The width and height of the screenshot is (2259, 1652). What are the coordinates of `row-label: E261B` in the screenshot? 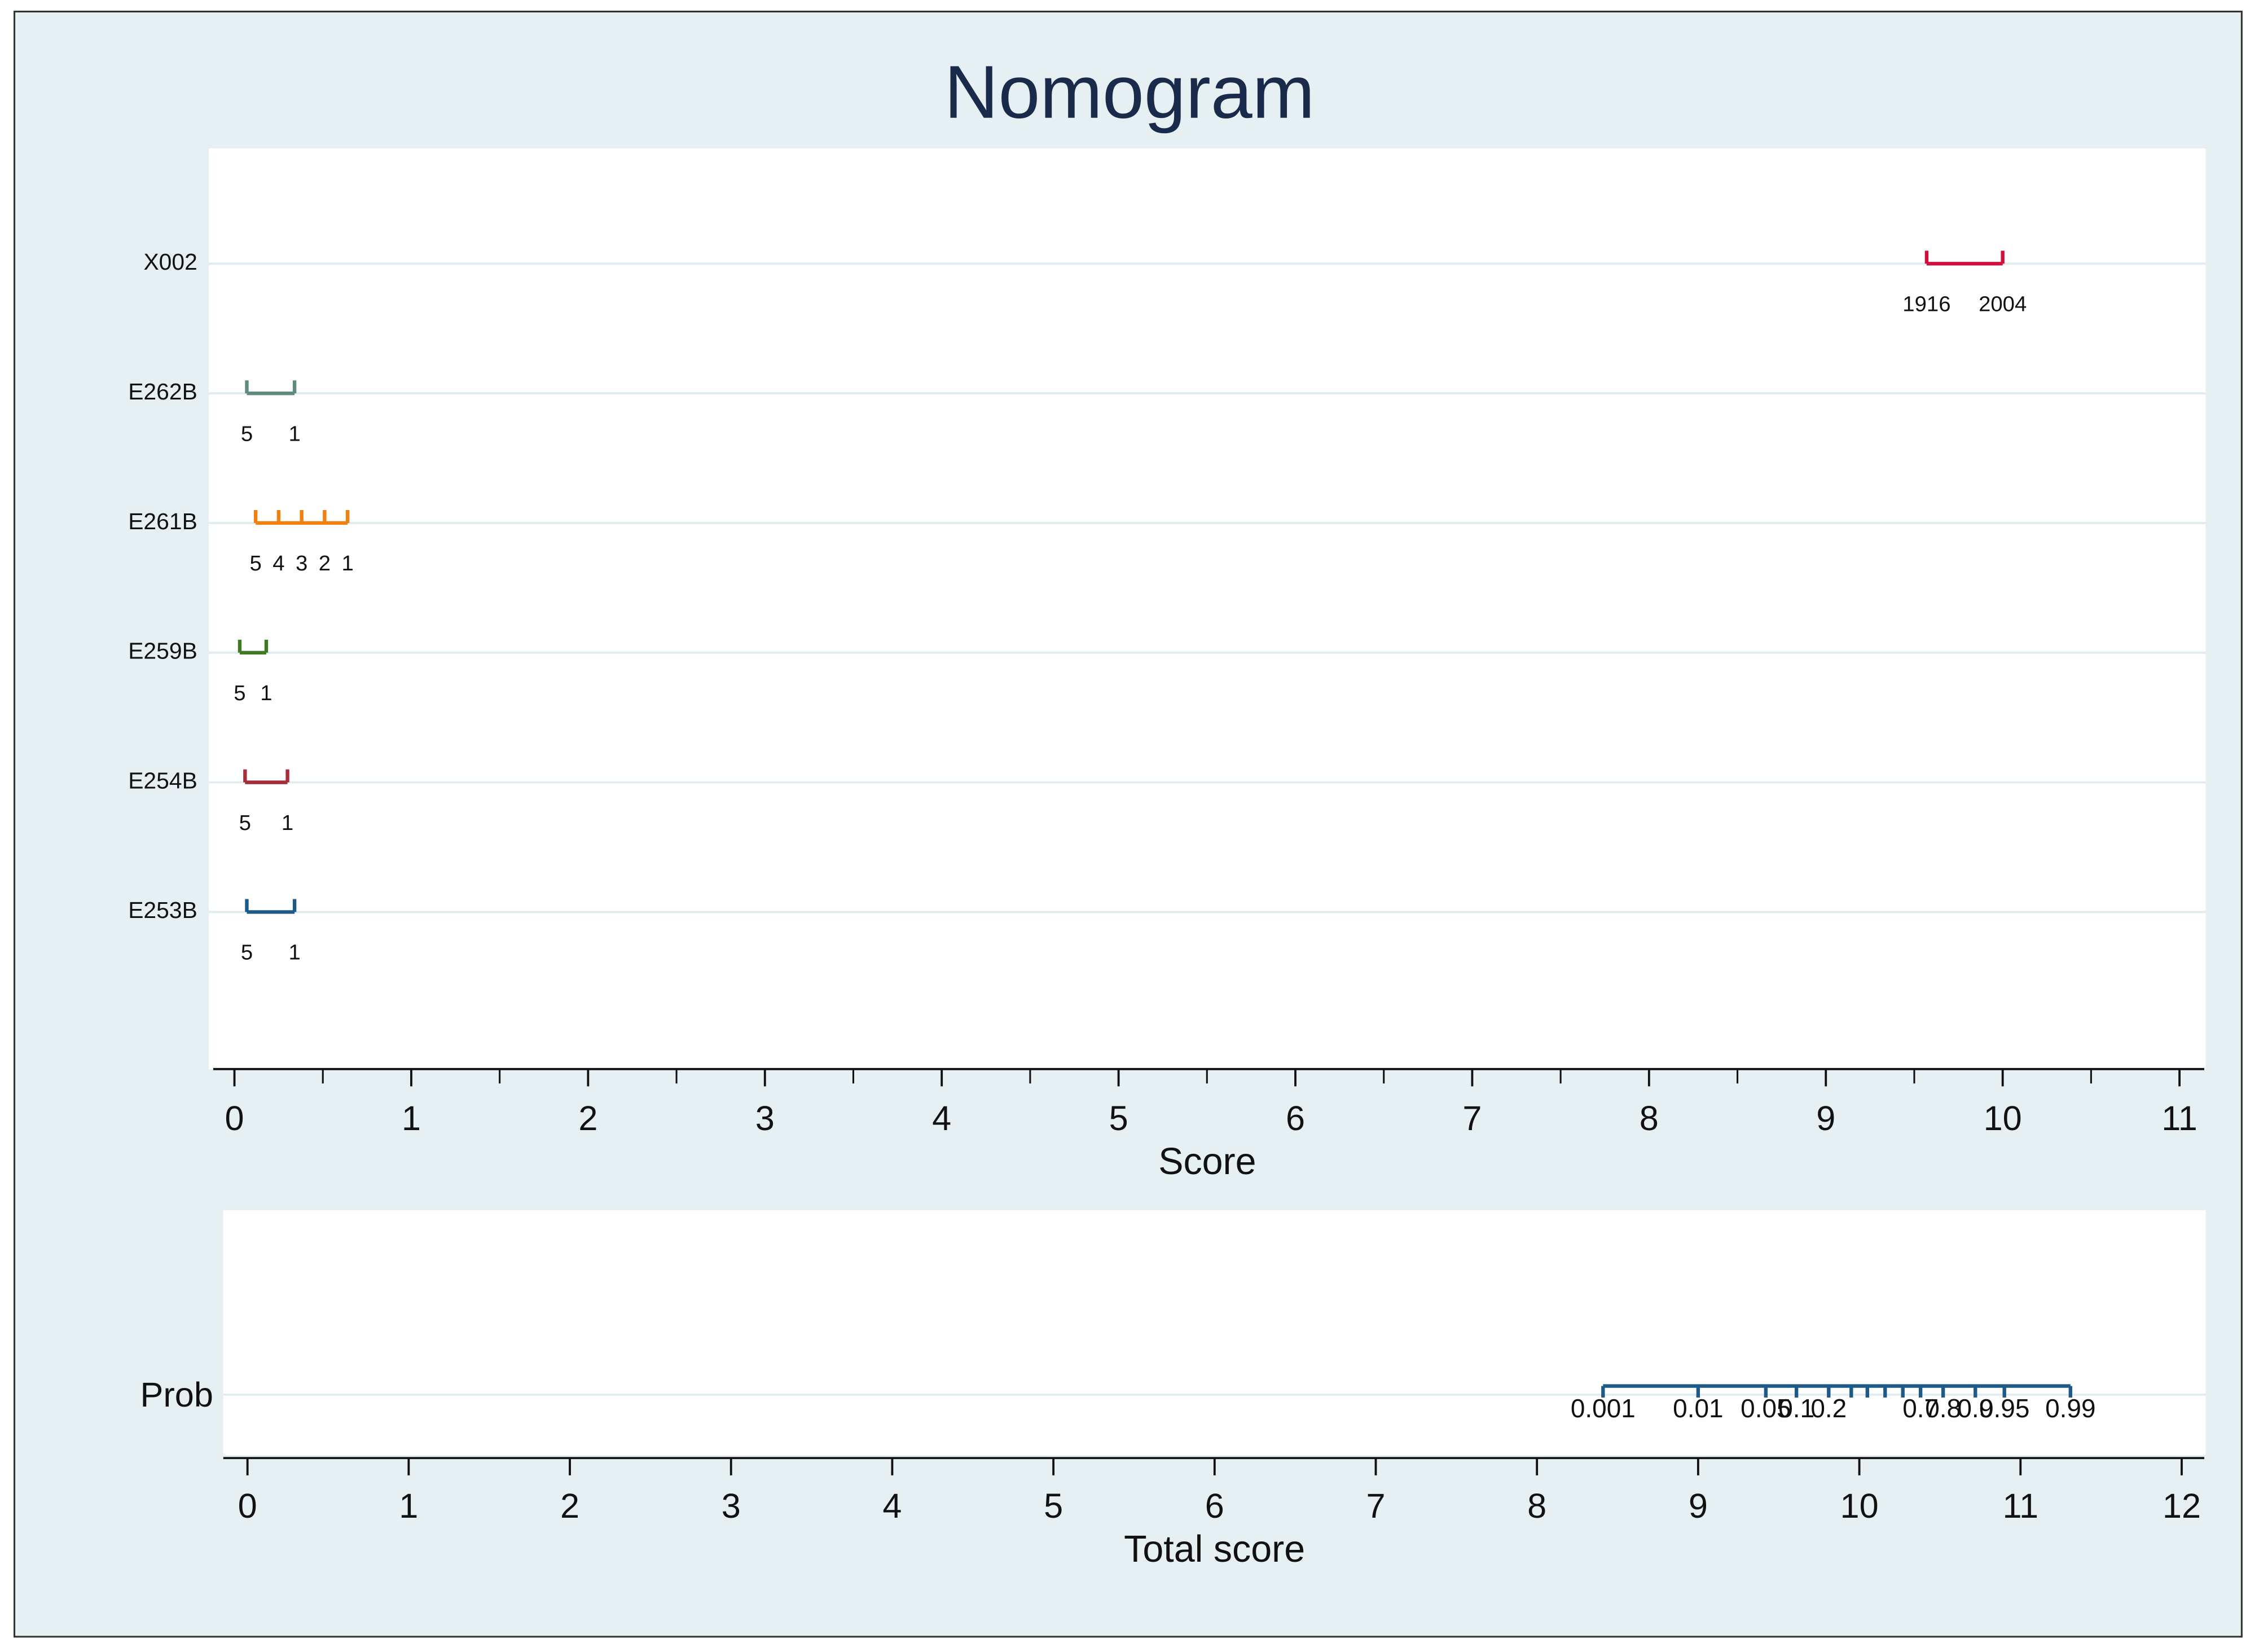 It's located at (162, 521).